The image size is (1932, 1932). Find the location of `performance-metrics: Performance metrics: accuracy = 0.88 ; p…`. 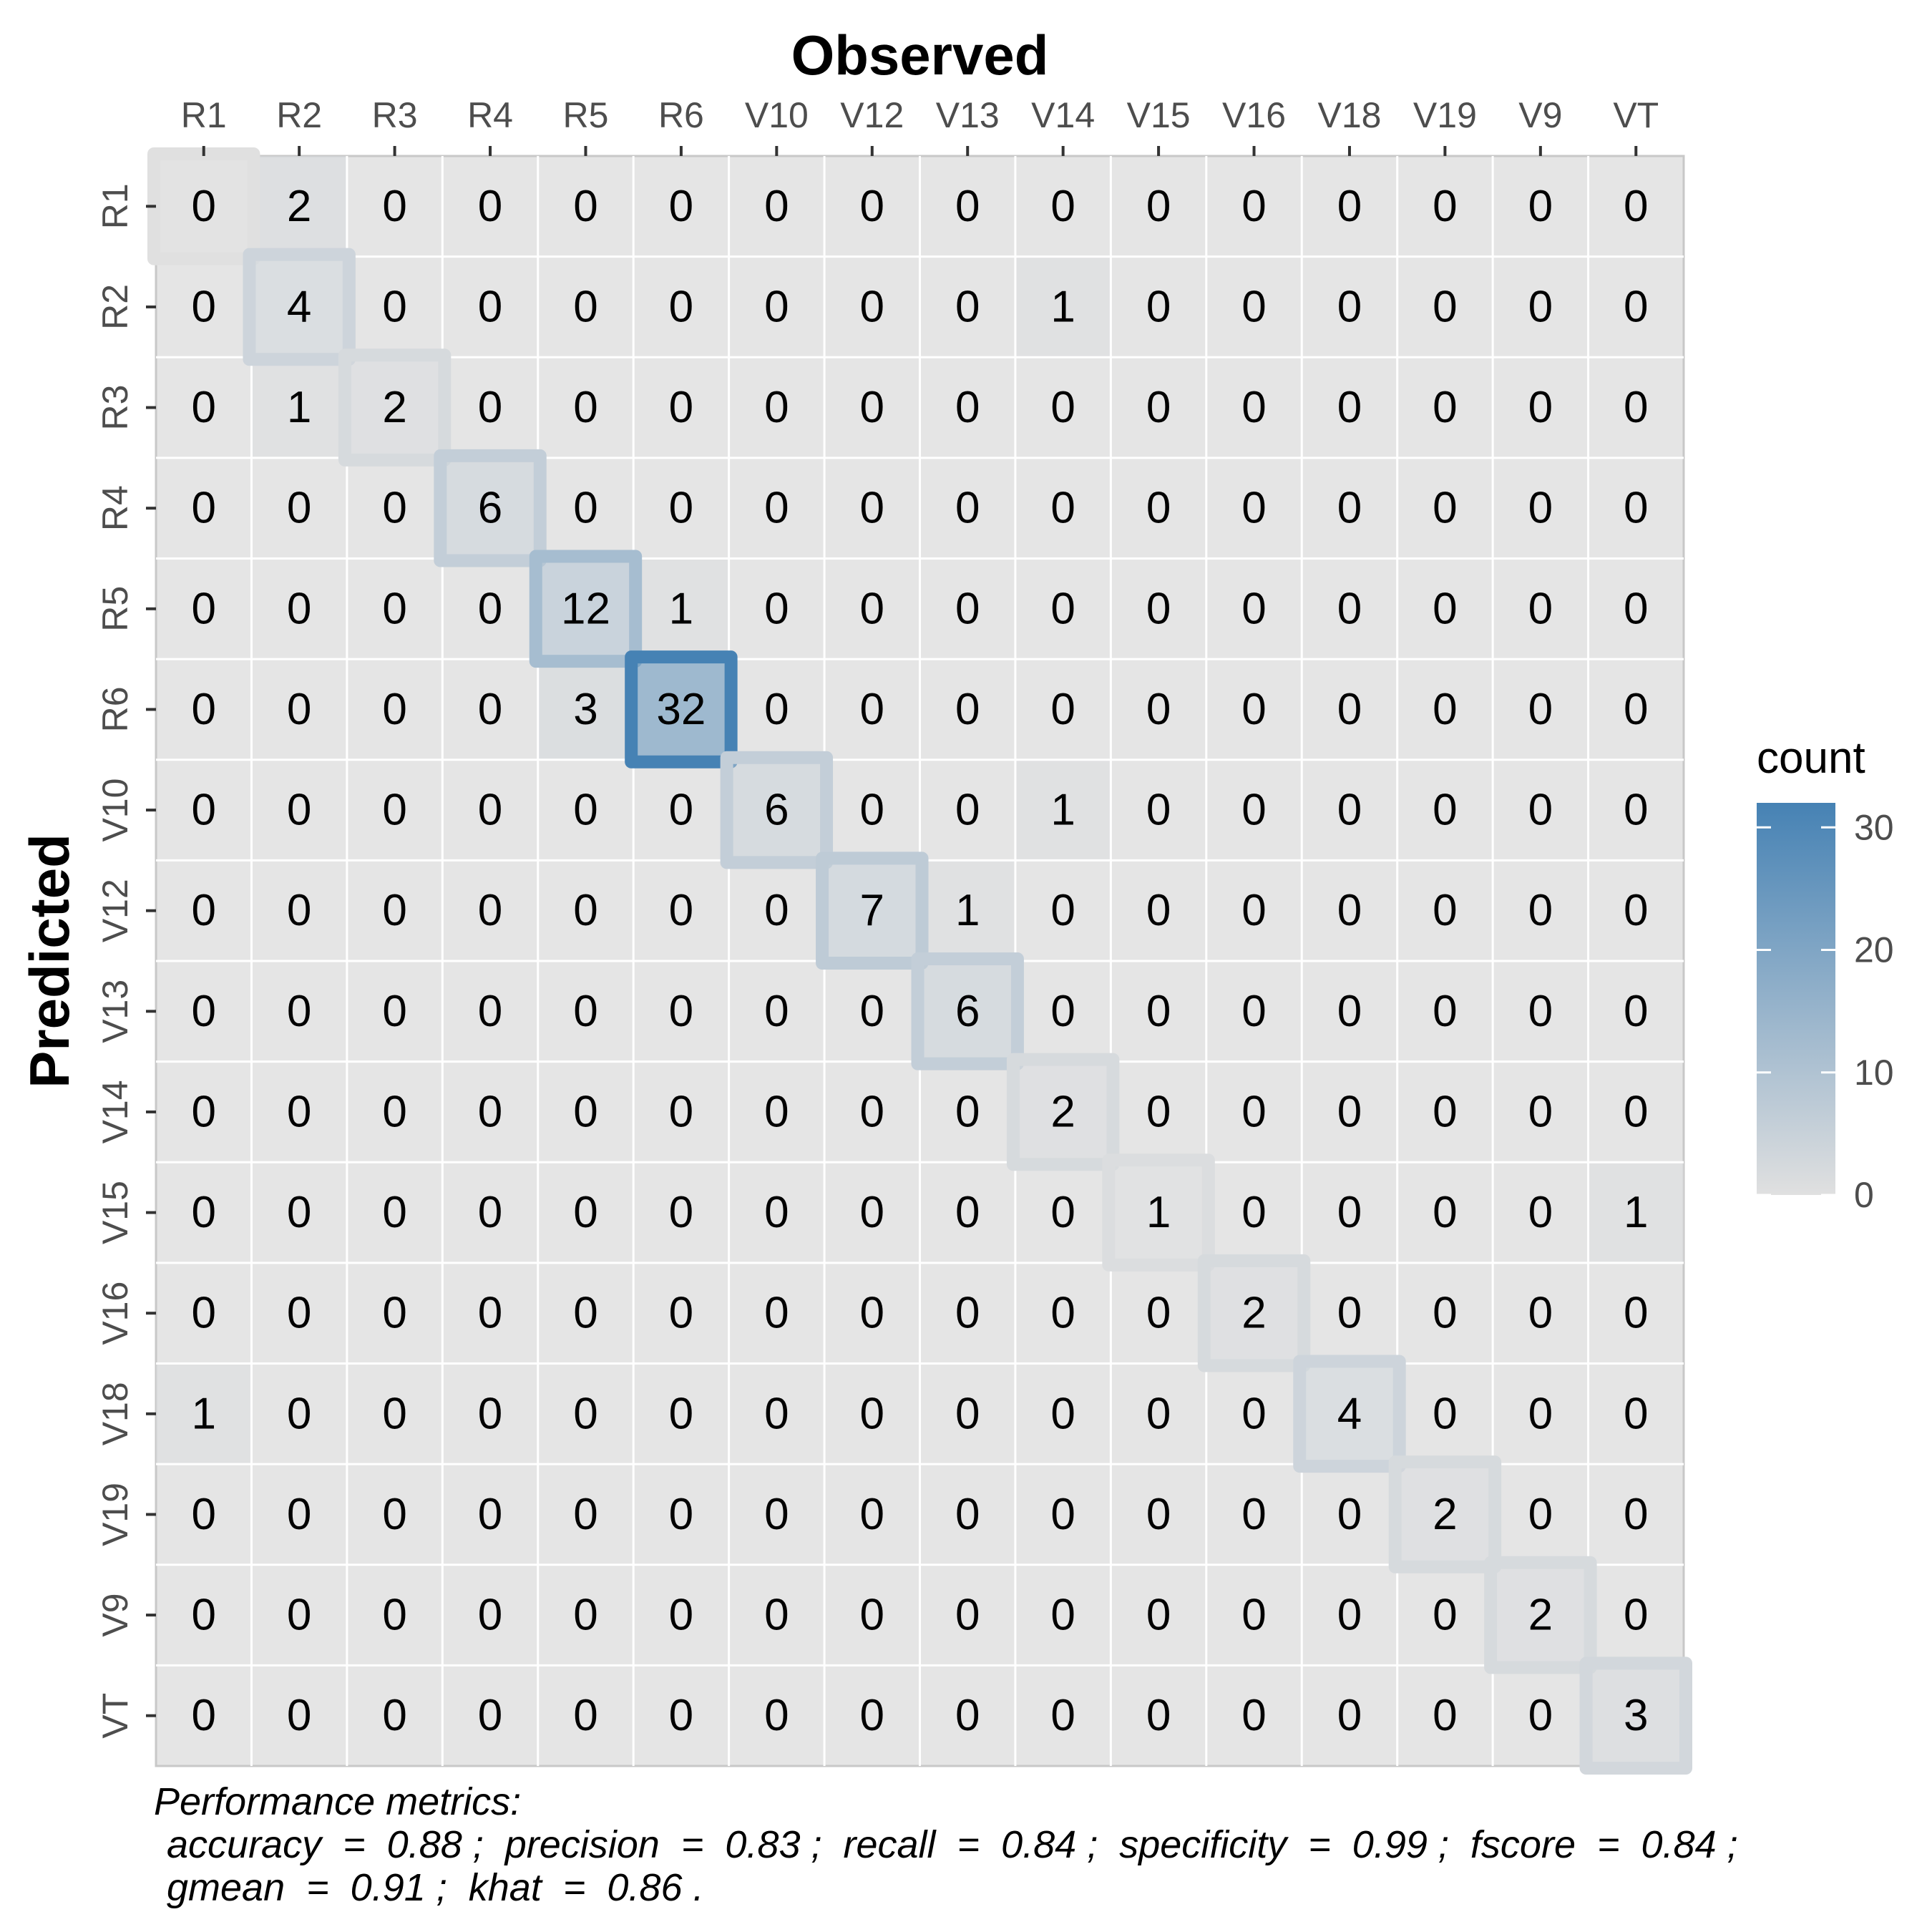

performance-metrics: Performance metrics: accuracy = 0.88 ; p… is located at coordinates (1027, 1844).